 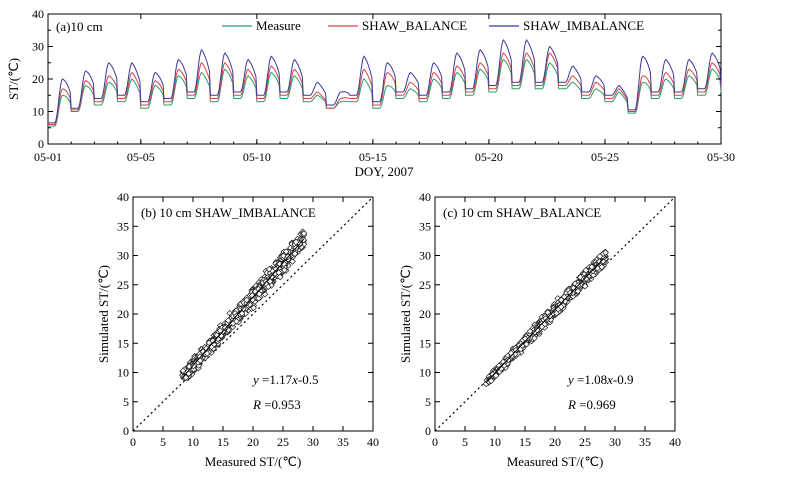 I want to click on legend-label-shaw_balance: SHAW_BALANCE, so click(x=414, y=25).